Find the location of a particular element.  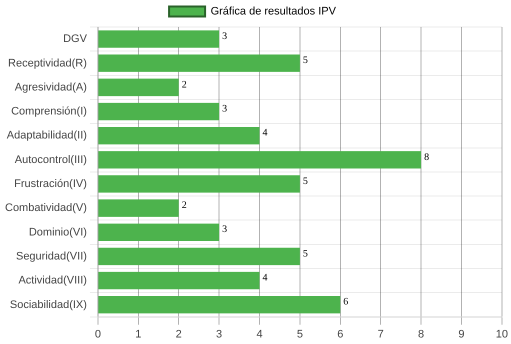

data-label: 6 is located at coordinates (345, 302).